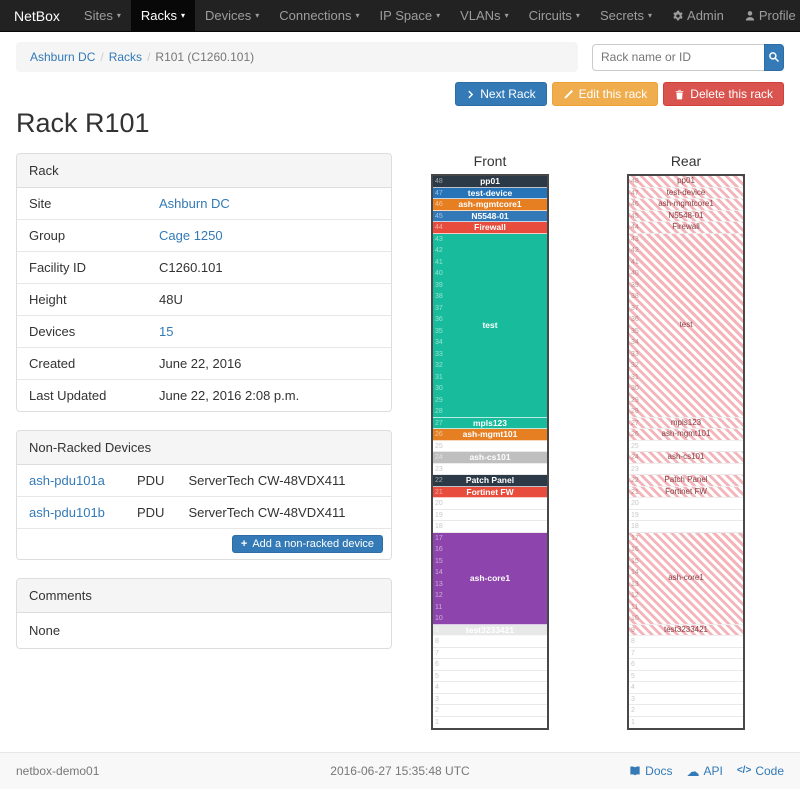  I want to click on gear-icon, so click(678, 16).